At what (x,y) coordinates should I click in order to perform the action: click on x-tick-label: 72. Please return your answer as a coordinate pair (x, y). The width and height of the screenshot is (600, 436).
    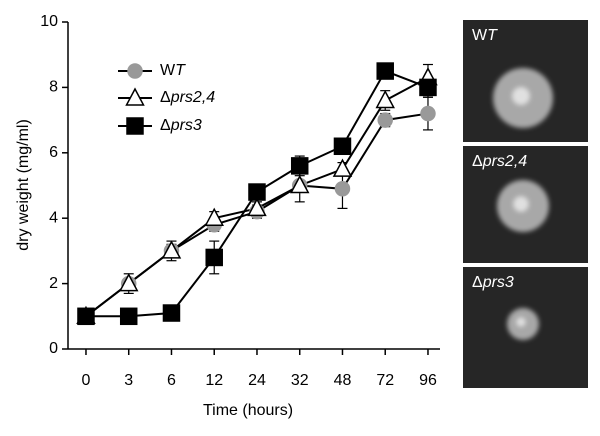
    Looking at the image, I should click on (385, 380).